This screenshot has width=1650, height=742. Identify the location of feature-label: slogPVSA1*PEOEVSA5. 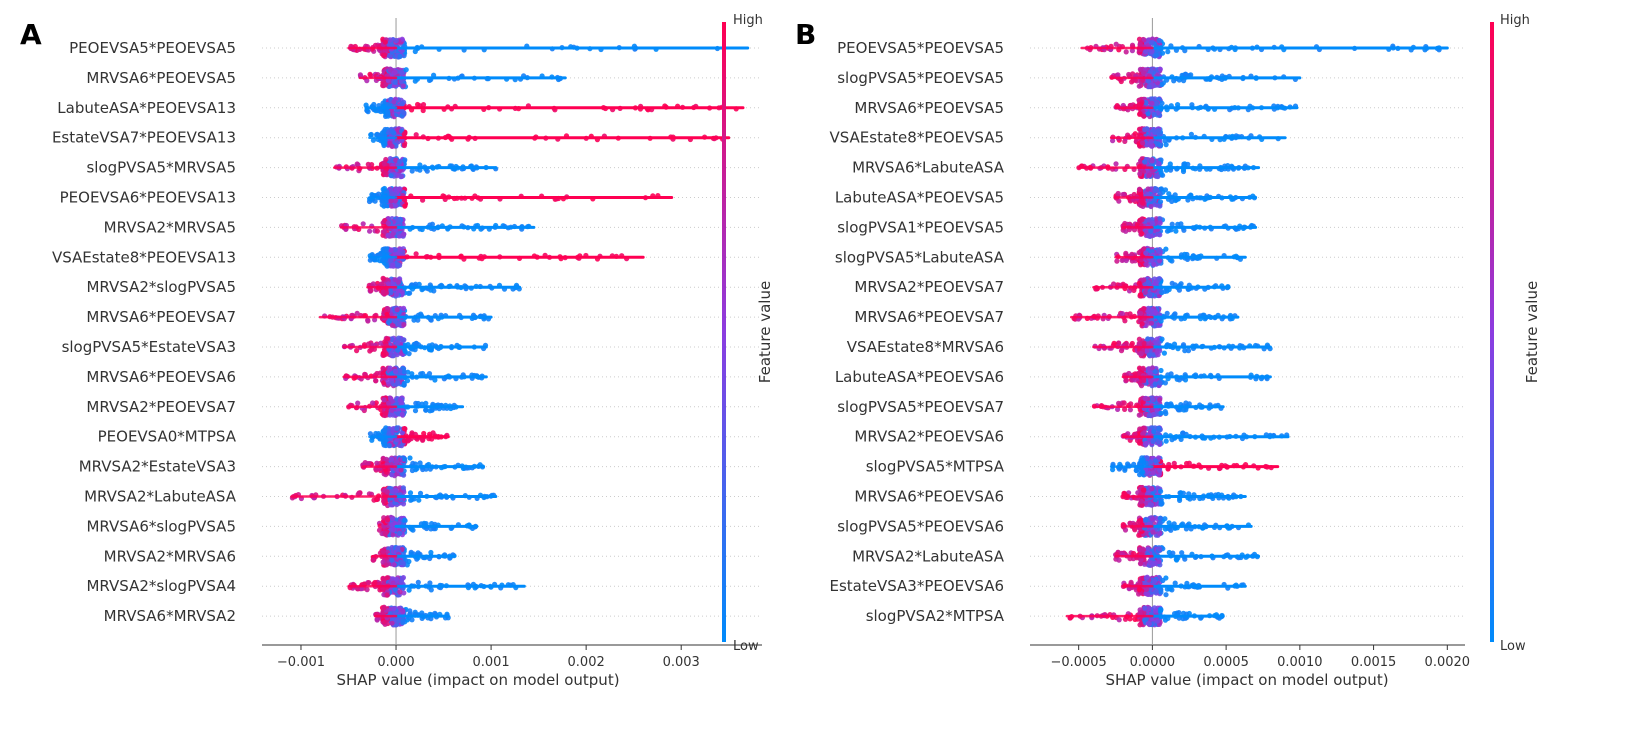
(920, 227).